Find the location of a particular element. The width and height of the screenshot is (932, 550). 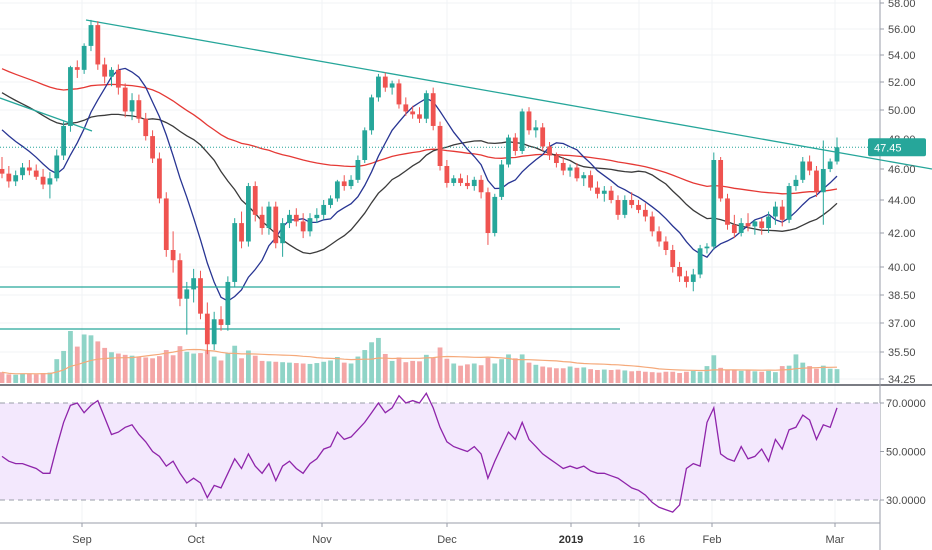

last-price-marker: 47.45 is located at coordinates (897, 147).